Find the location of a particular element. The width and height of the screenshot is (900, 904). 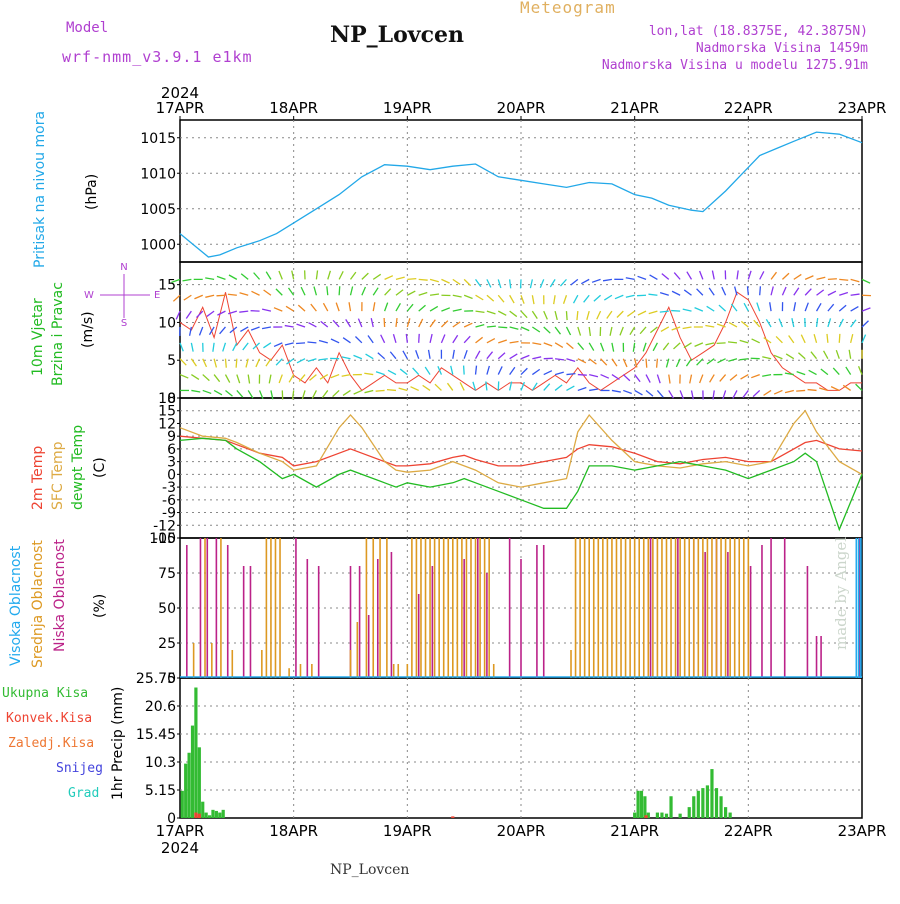

time-label-top: 18APR is located at coordinates (293, 108).